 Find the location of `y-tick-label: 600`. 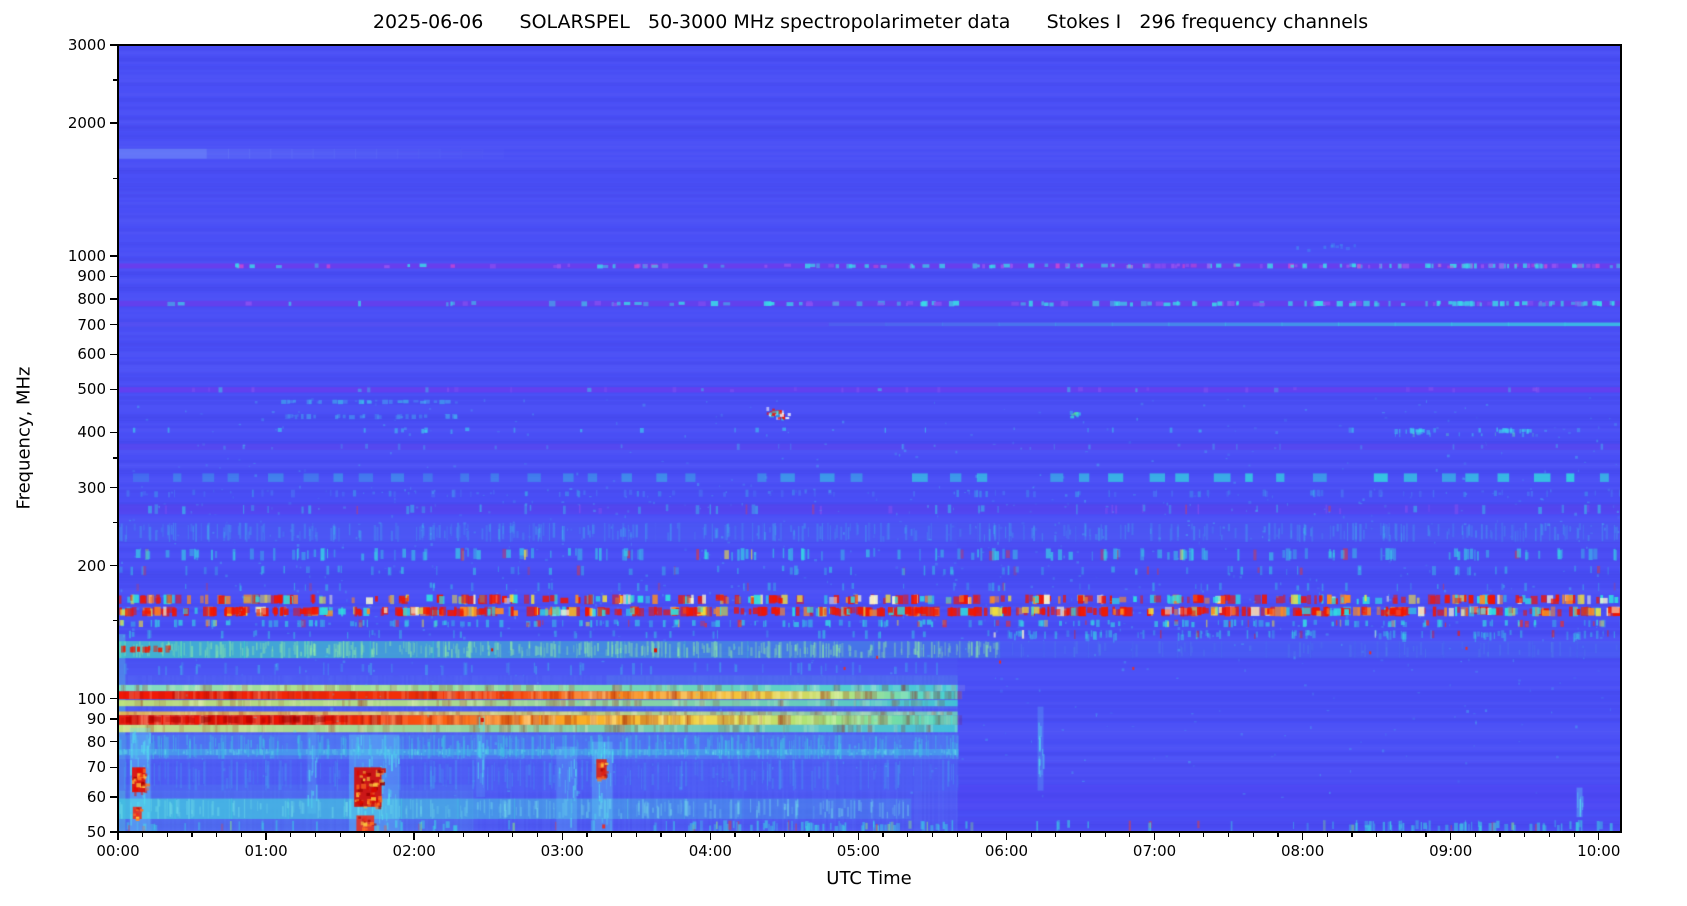

y-tick-label: 600 is located at coordinates (91, 354).